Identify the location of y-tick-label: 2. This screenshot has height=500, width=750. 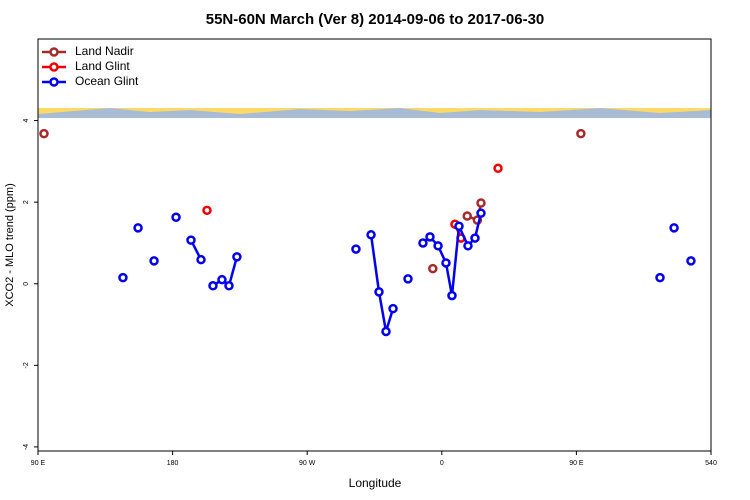
(26, 202).